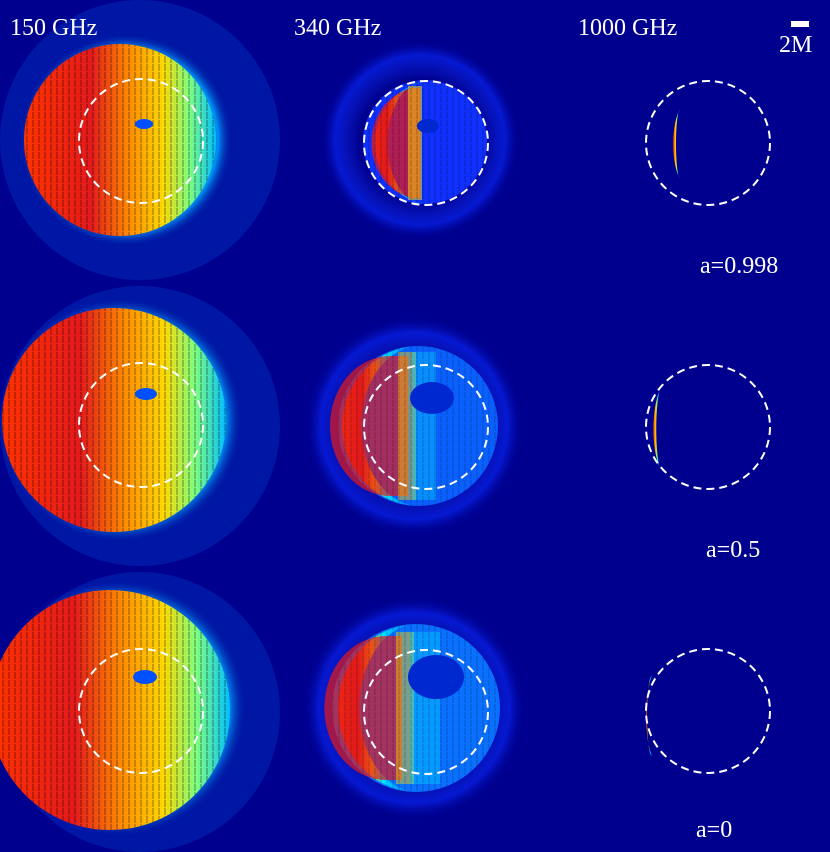 This screenshot has width=830, height=852. What do you see at coordinates (800, 24) in the screenshot?
I see `scale-bar` at bounding box center [800, 24].